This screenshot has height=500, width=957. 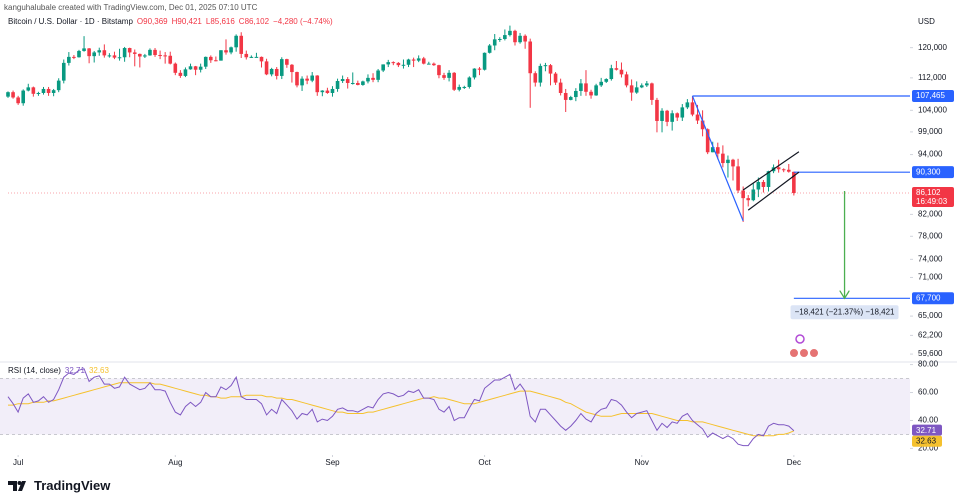 What do you see at coordinates (932, 47) in the screenshot?
I see `y-tick-label: 120,000` at bounding box center [932, 47].